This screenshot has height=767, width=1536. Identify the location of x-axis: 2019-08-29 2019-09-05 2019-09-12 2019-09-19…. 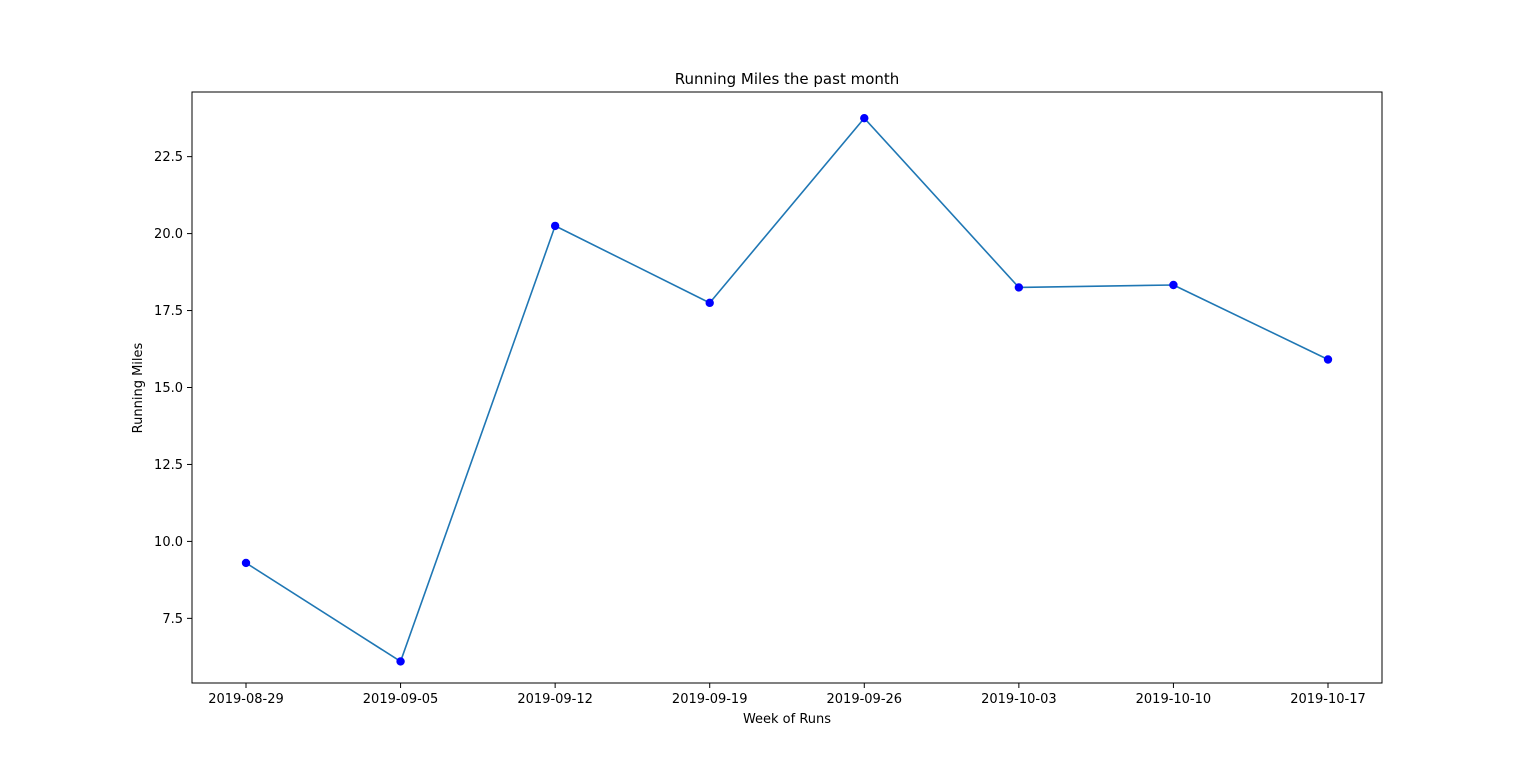
(787, 695).